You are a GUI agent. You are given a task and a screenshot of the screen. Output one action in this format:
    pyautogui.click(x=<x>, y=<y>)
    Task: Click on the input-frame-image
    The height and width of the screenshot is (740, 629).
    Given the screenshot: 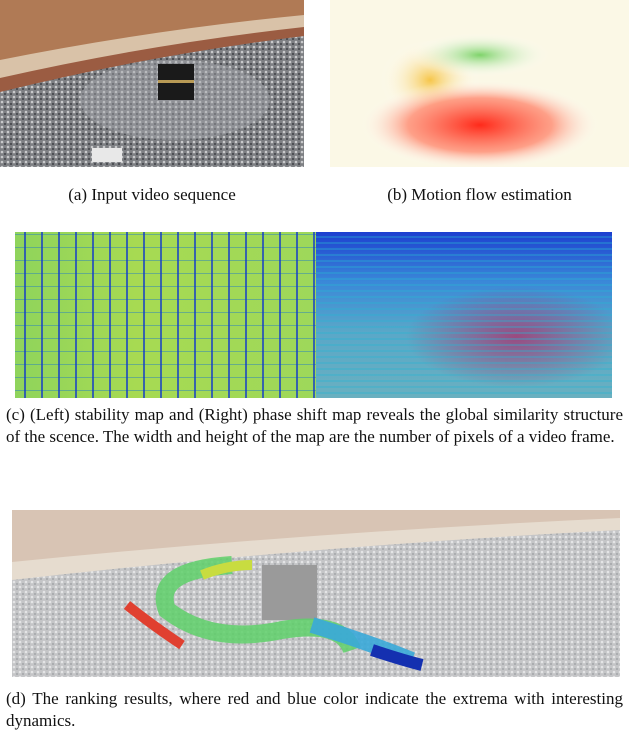 What is the action you would take?
    pyautogui.click(x=152, y=83)
    